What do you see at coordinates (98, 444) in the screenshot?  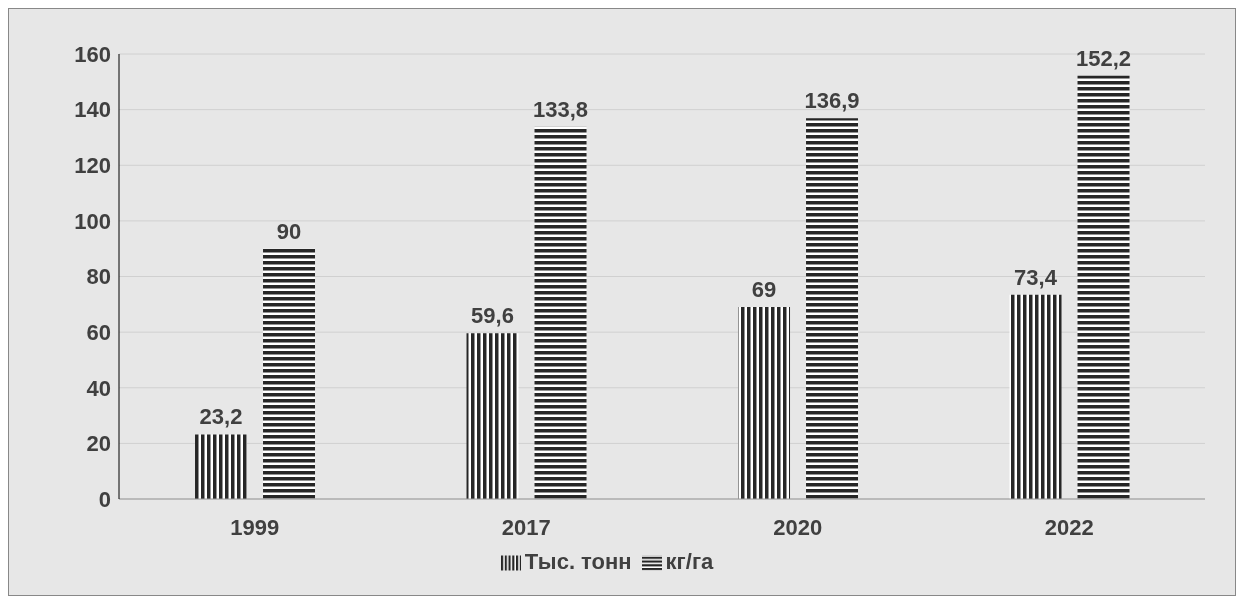 I see `y-tick-label: 20` at bounding box center [98, 444].